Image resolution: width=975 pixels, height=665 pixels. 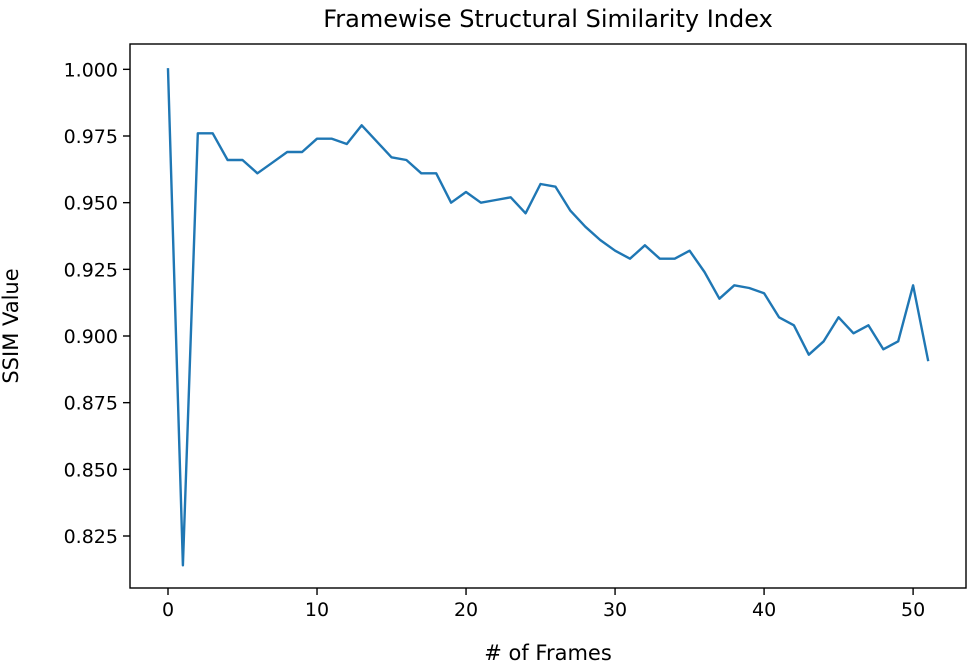 I want to click on y-tick-label: 0.875, so click(x=91, y=404).